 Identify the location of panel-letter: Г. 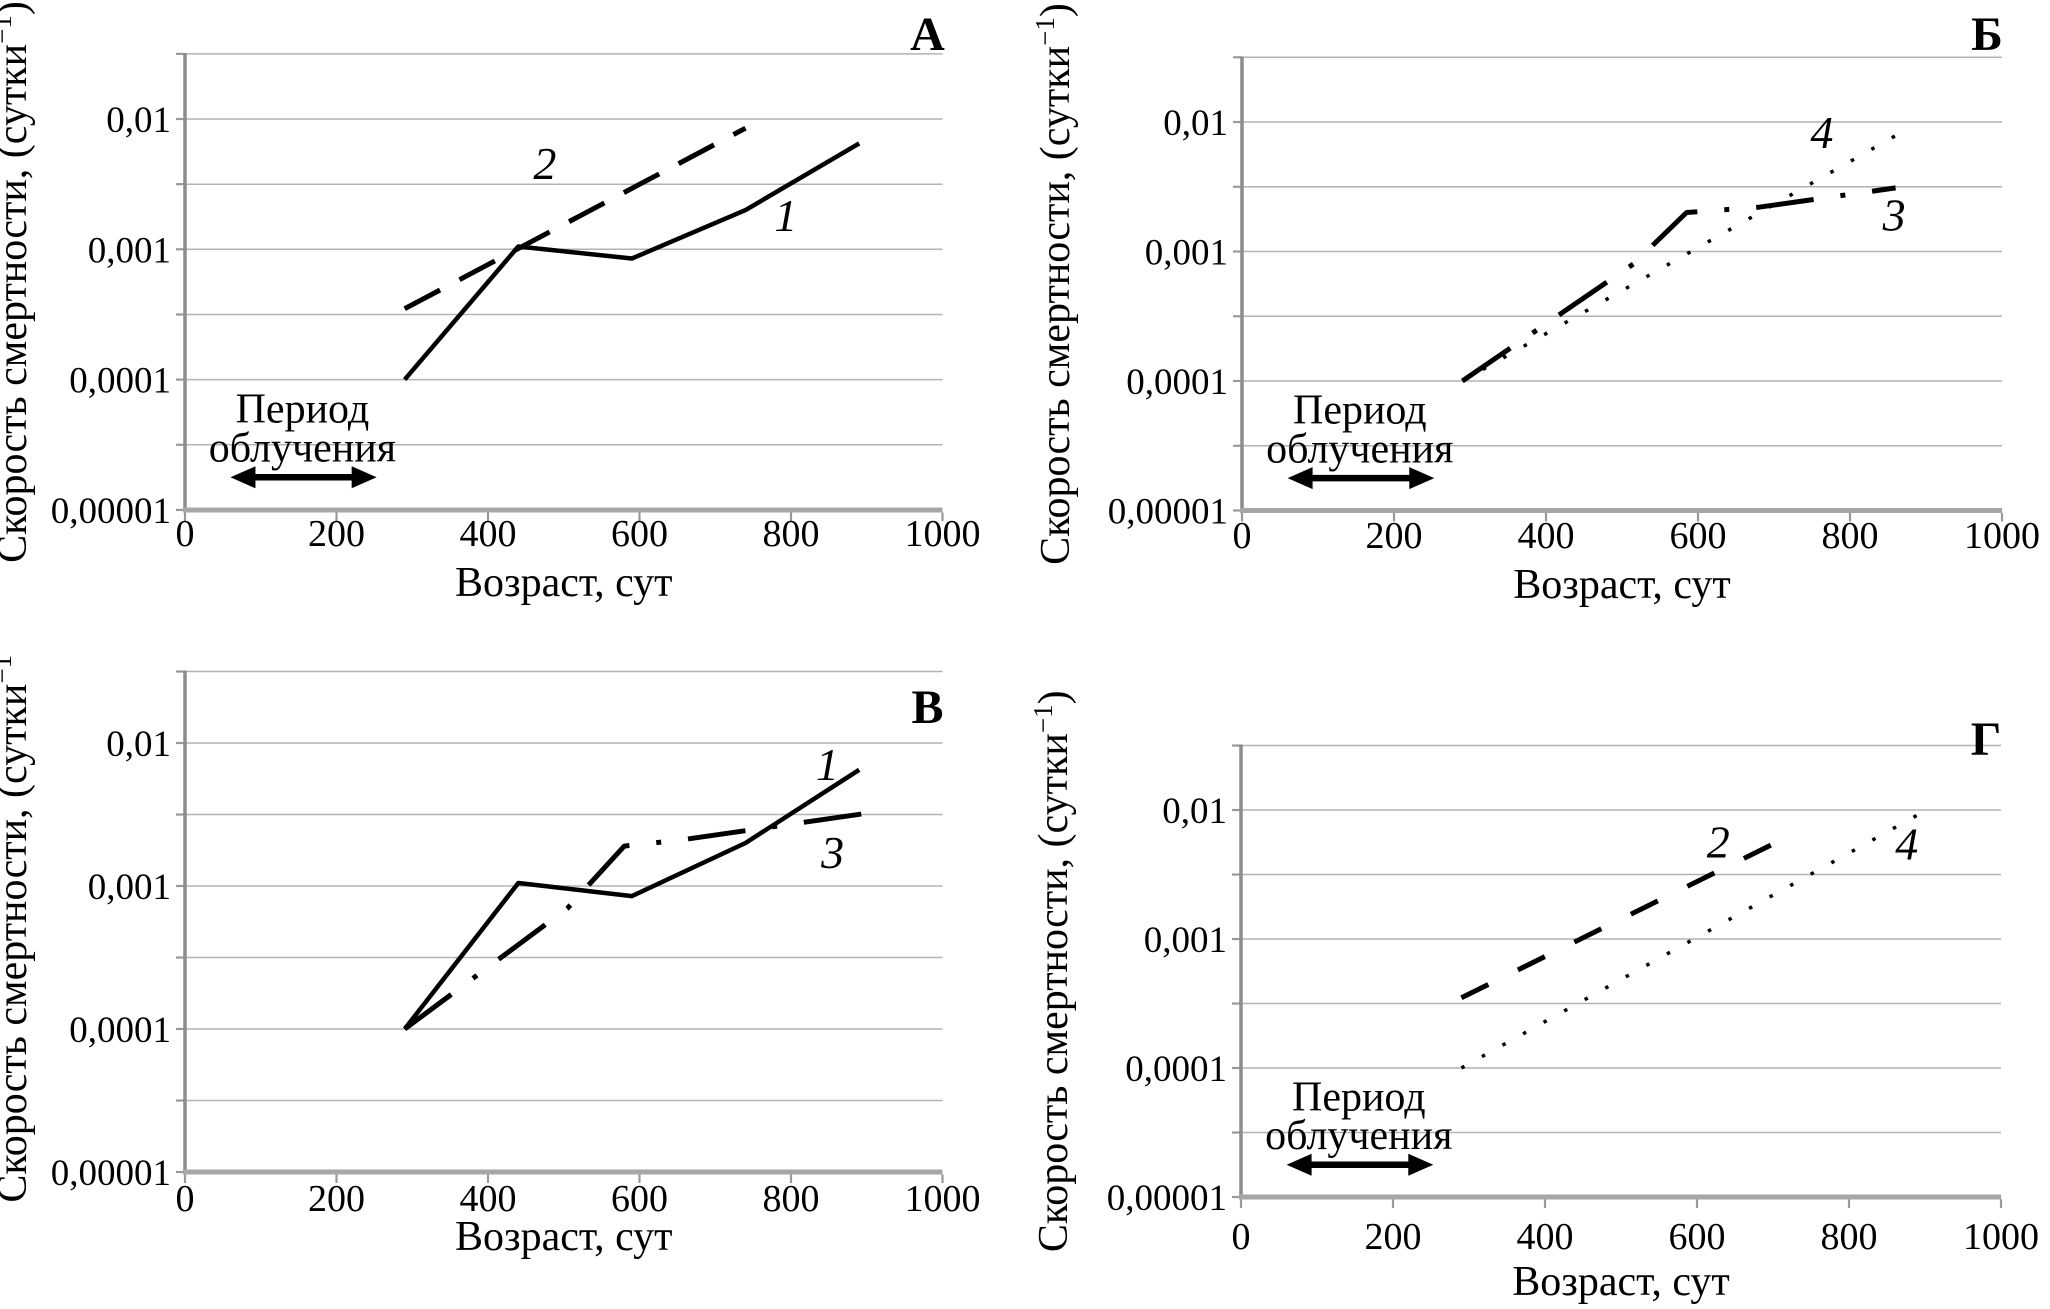
(1986, 739).